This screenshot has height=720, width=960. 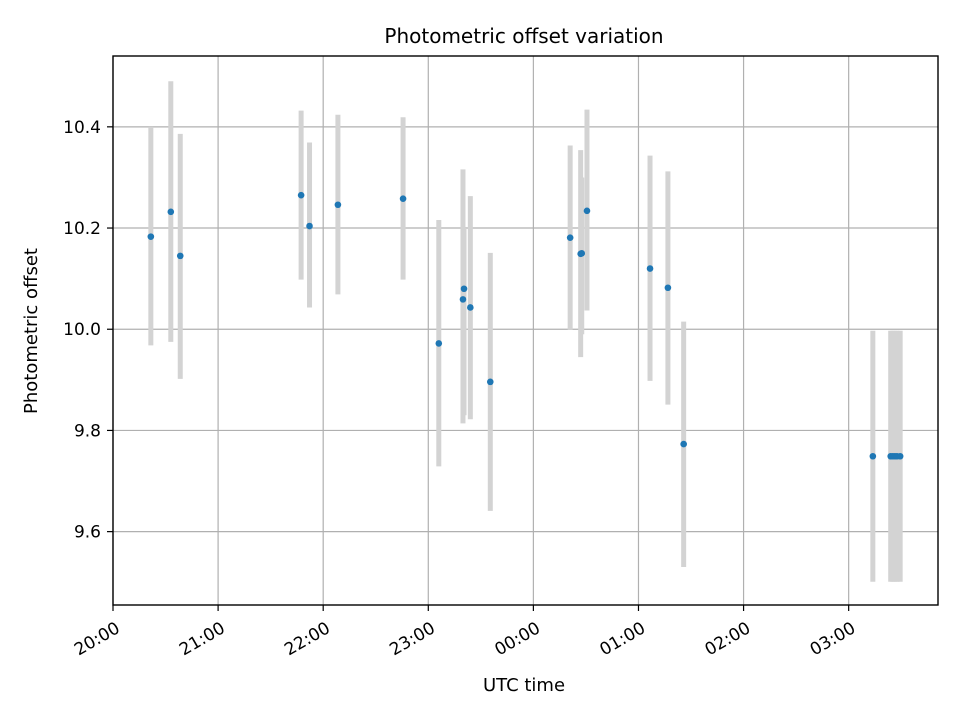 What do you see at coordinates (82, 330) in the screenshot?
I see `y-tick-label: 10.0` at bounding box center [82, 330].